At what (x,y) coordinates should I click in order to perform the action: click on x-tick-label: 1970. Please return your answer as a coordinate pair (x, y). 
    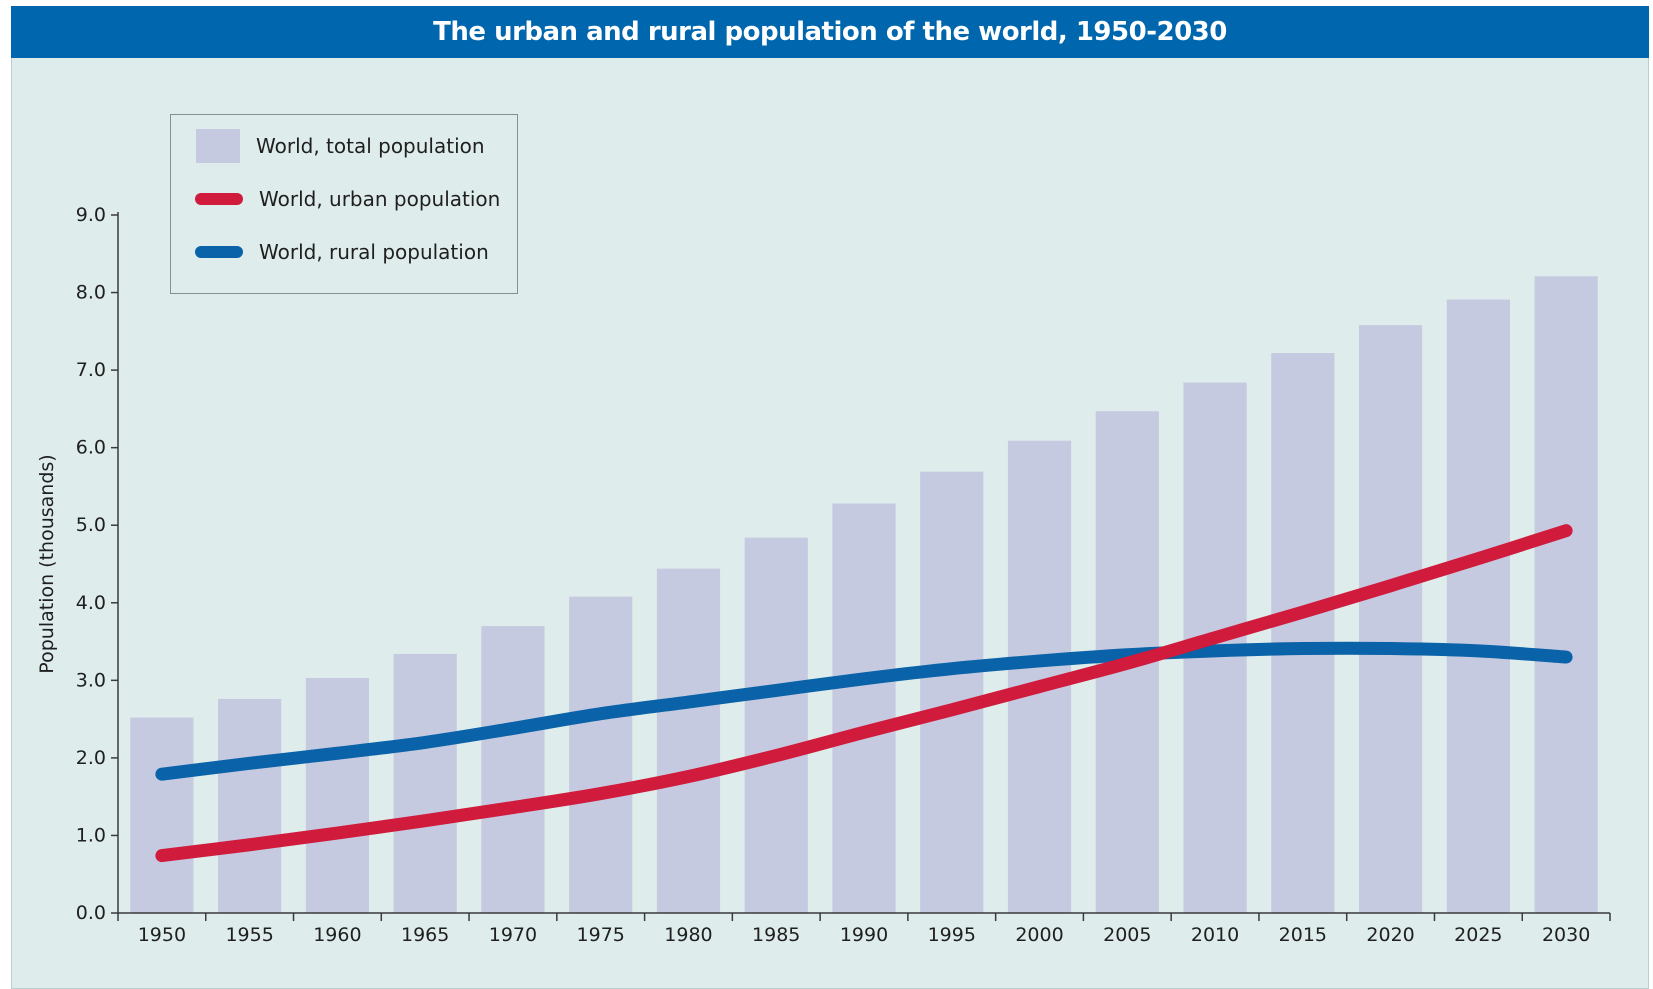
    Looking at the image, I should click on (513, 935).